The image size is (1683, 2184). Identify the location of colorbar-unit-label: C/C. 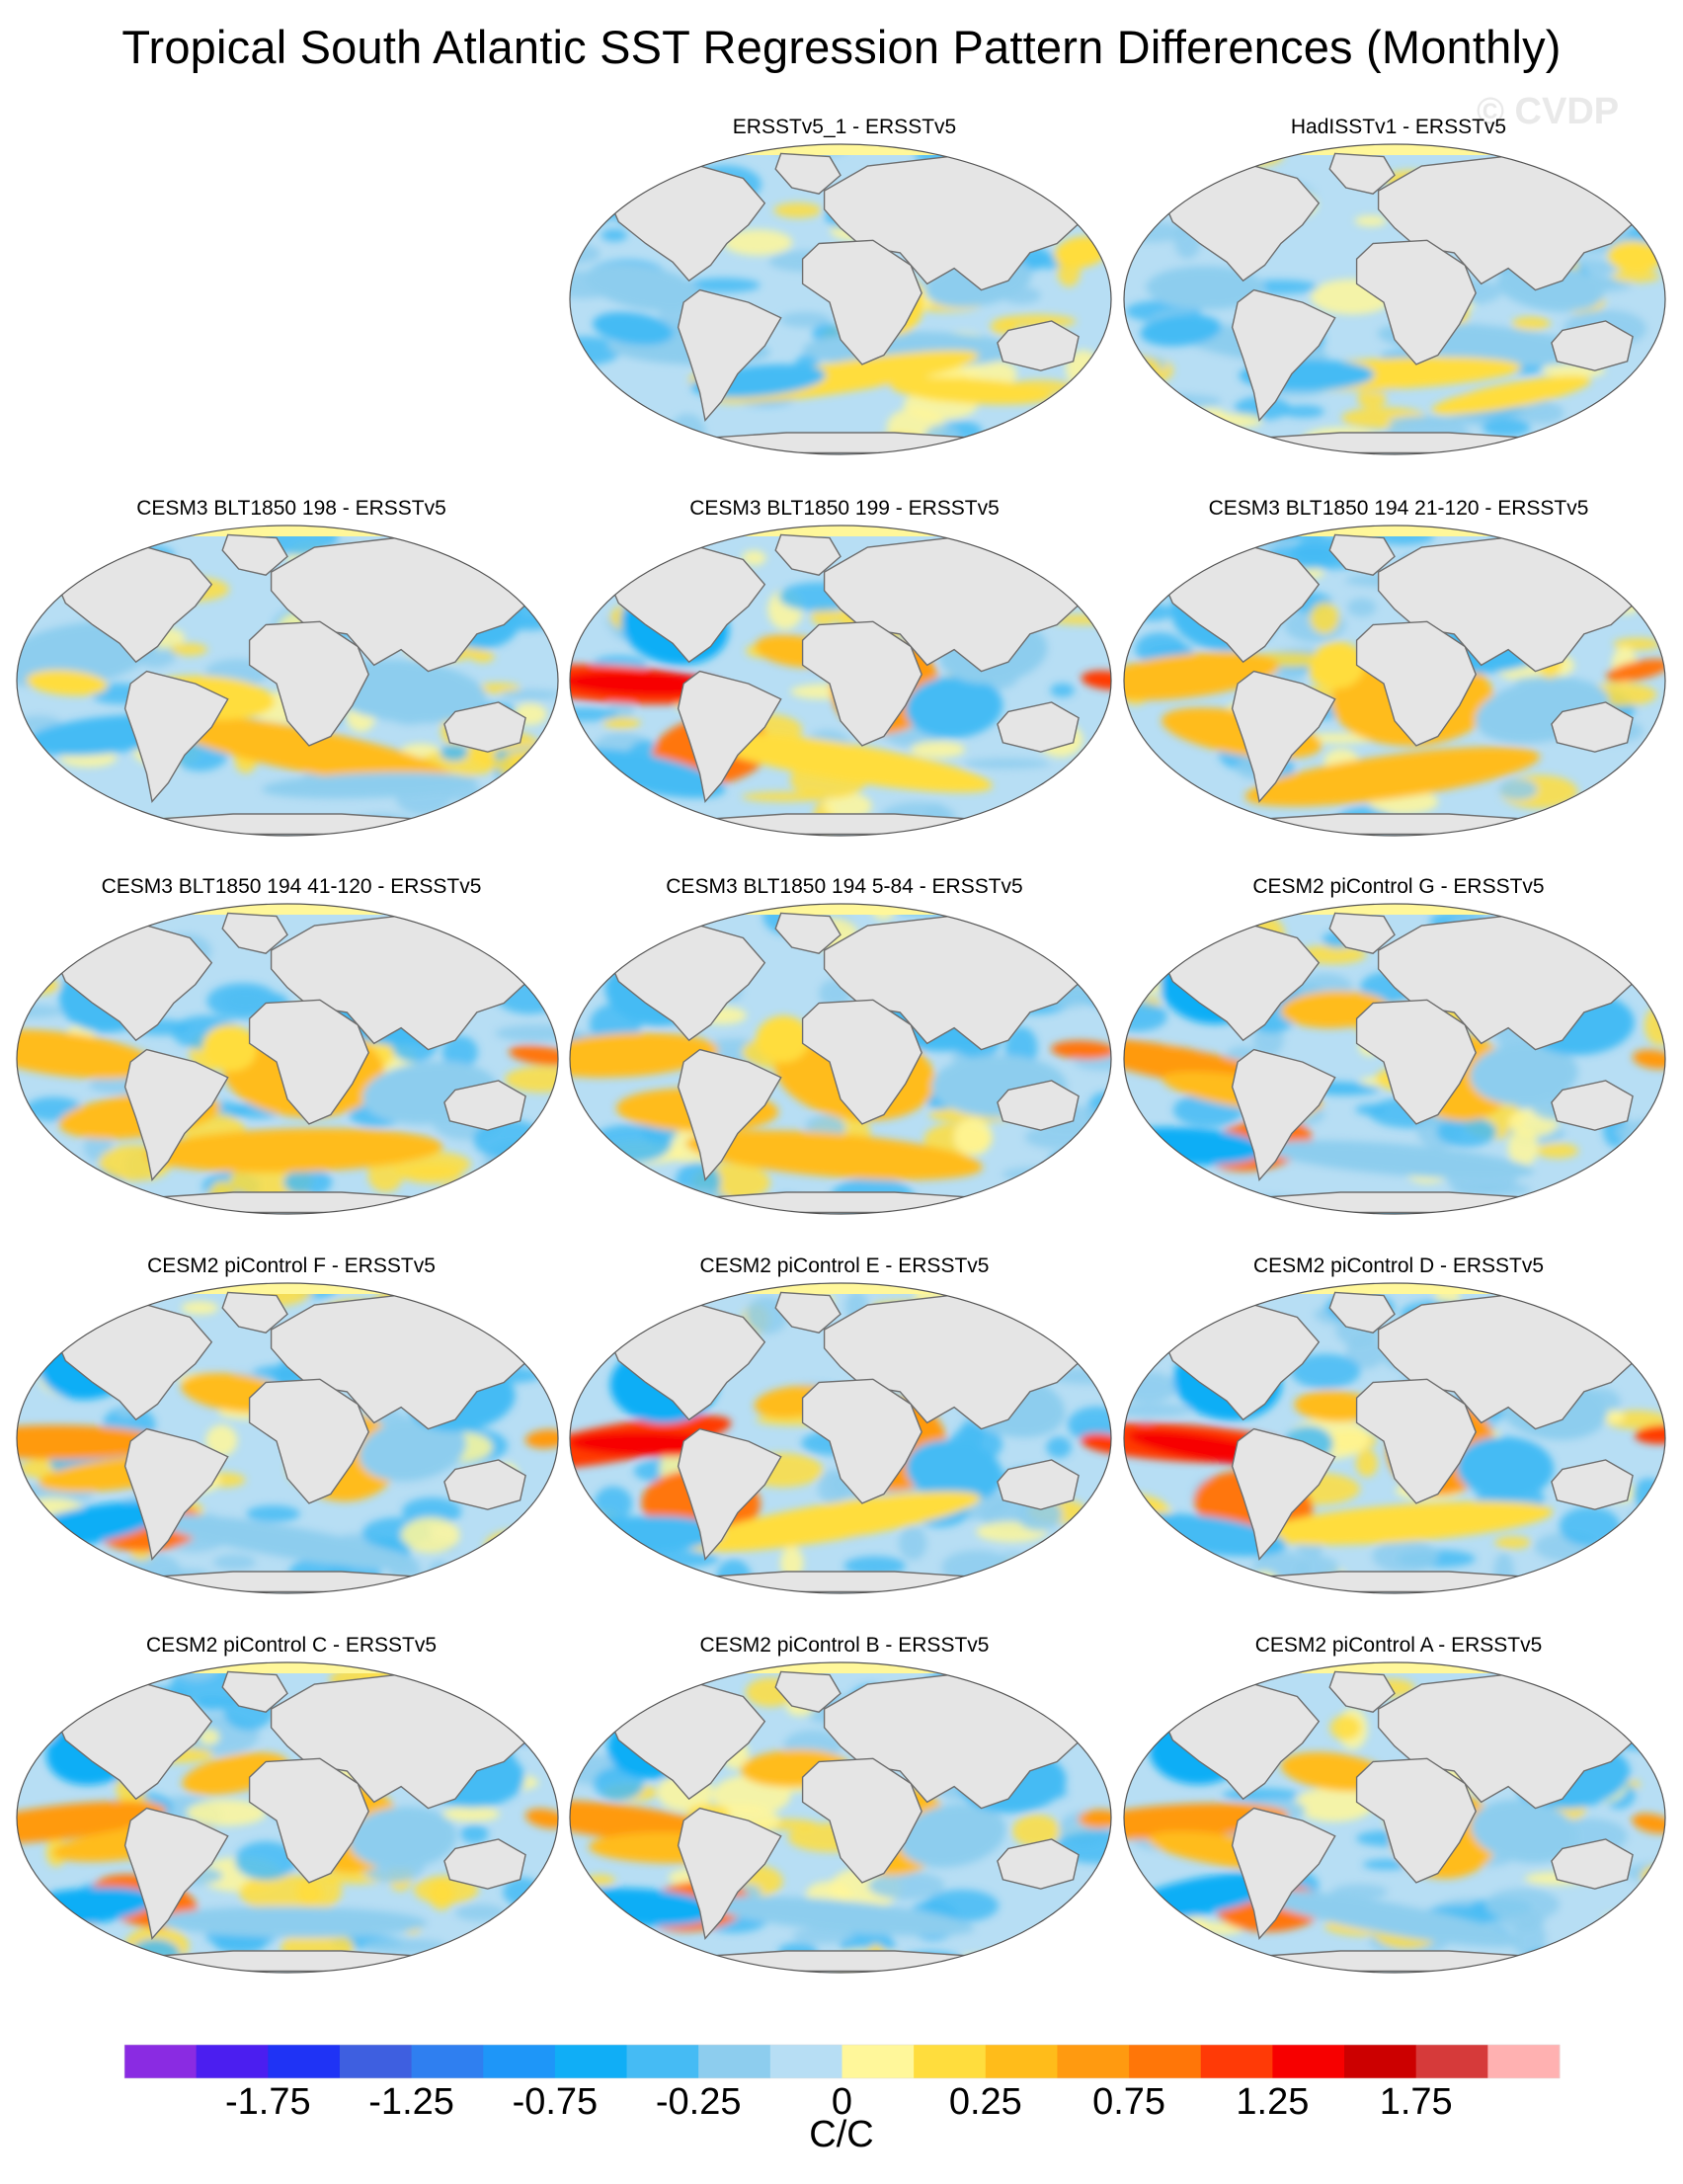
(841, 2134).